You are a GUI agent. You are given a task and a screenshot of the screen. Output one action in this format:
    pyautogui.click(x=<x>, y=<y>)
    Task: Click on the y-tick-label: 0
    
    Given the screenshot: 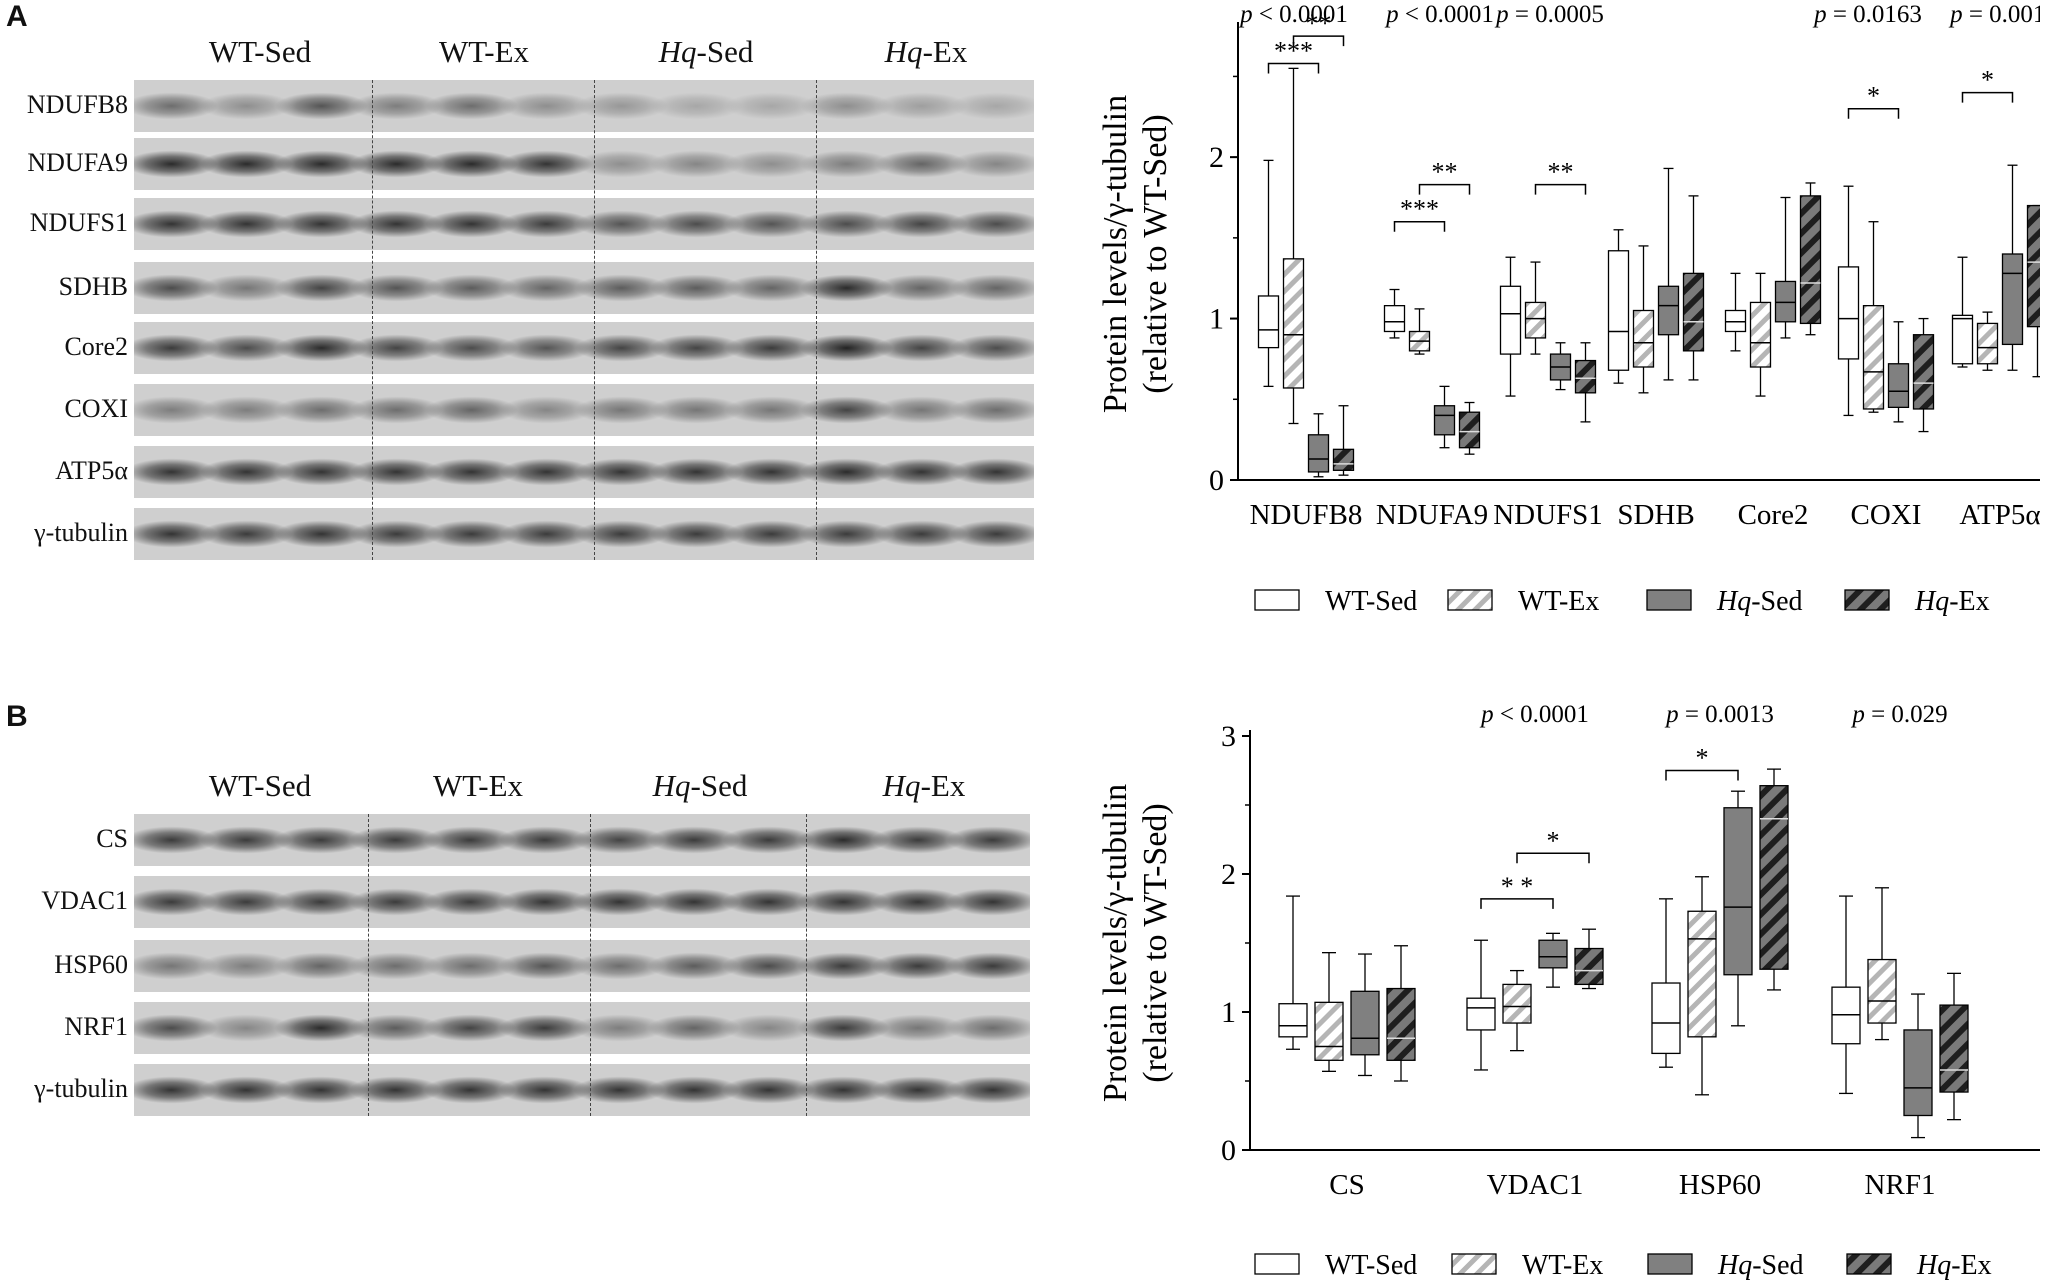 What is the action you would take?
    pyautogui.click(x=1216, y=480)
    